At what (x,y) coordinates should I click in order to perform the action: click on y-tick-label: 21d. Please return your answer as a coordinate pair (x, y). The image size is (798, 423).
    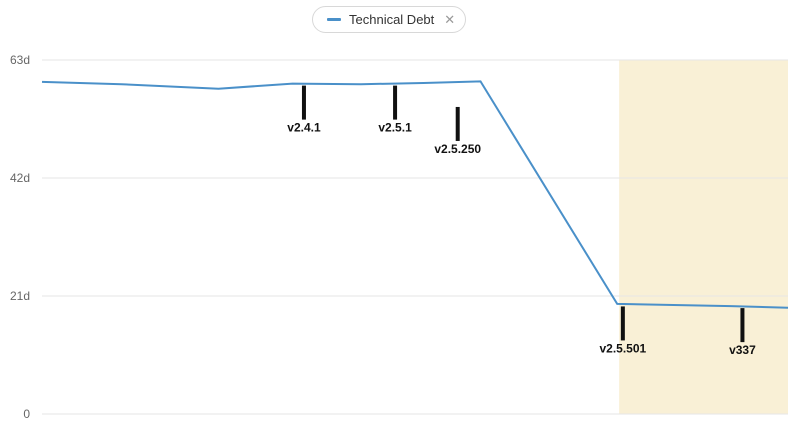
    Looking at the image, I should click on (20, 296).